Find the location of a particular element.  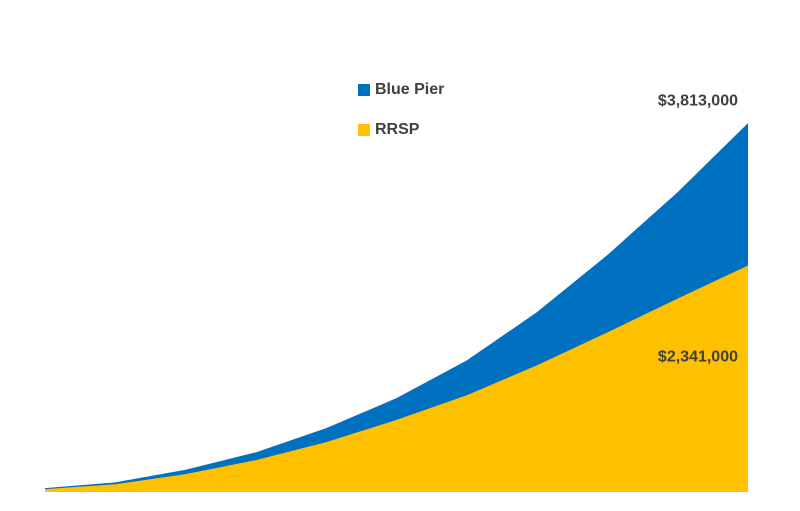

legend-label: Blue Pier is located at coordinates (409, 89).